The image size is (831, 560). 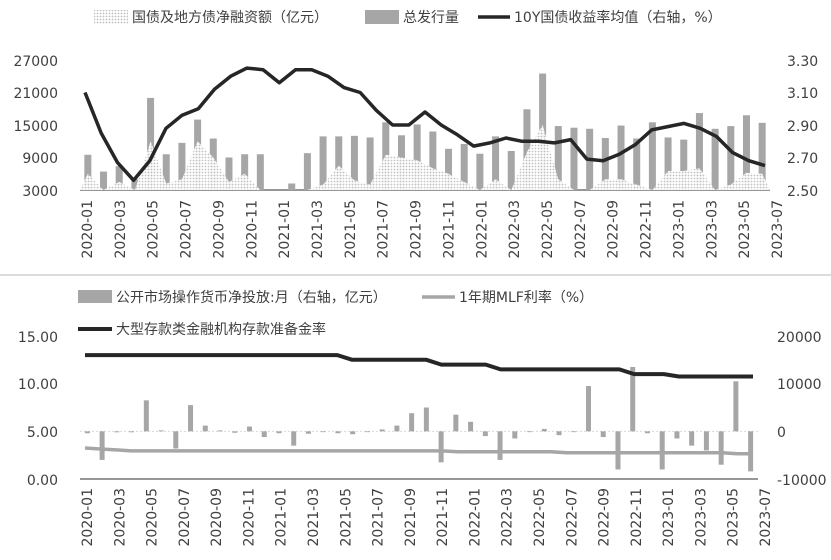 I want to click on bottom-x-tick-label: 2022-01, so click(x=475, y=517).